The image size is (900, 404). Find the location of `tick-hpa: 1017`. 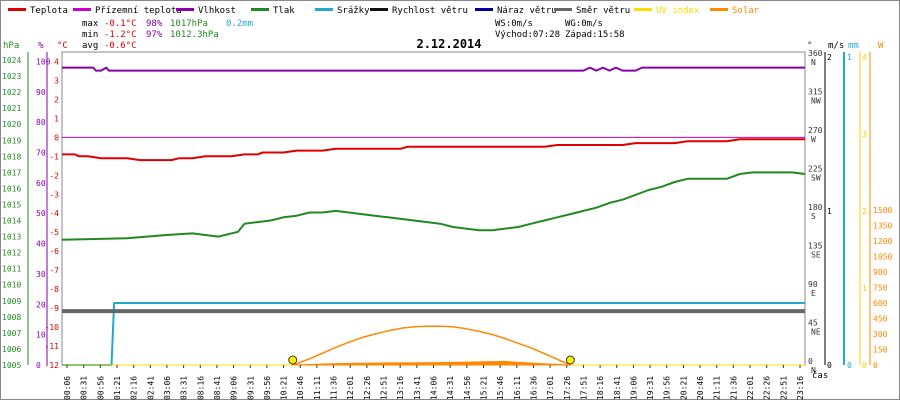

tick-hpa: 1017 is located at coordinates (11, 172).